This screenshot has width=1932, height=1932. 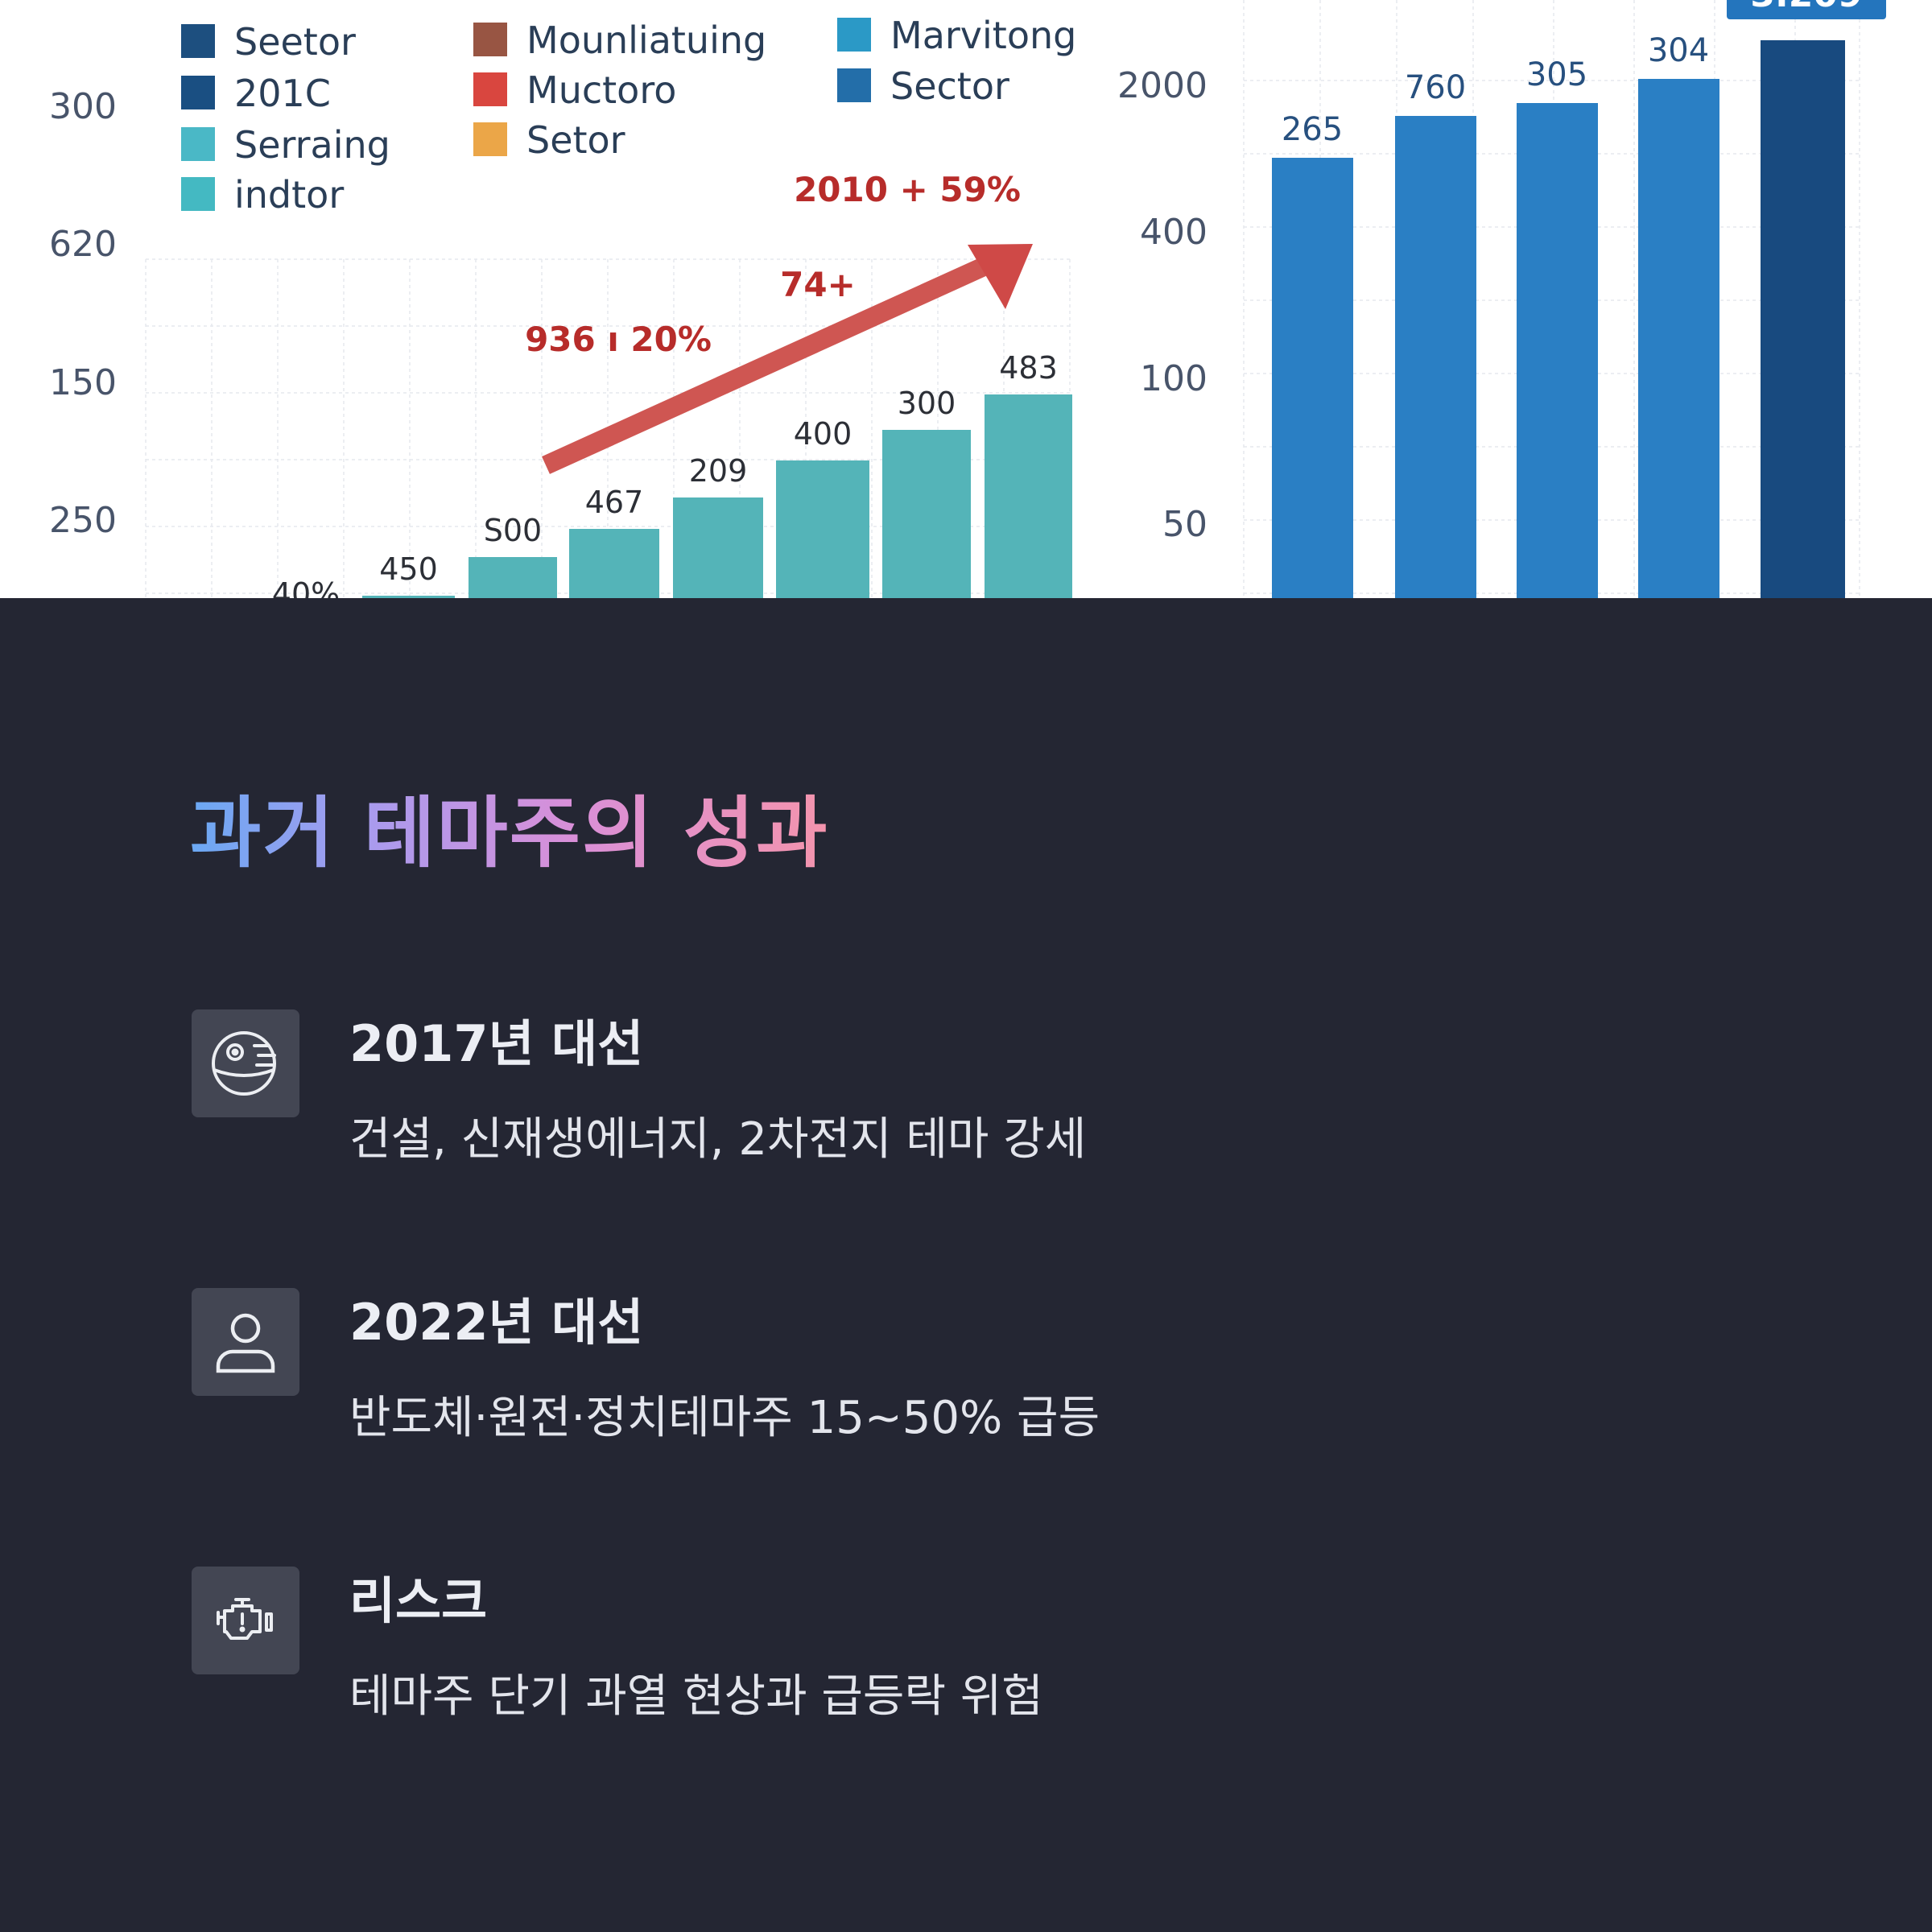 What do you see at coordinates (245, 1620) in the screenshot?
I see `engine-warning-icon` at bounding box center [245, 1620].